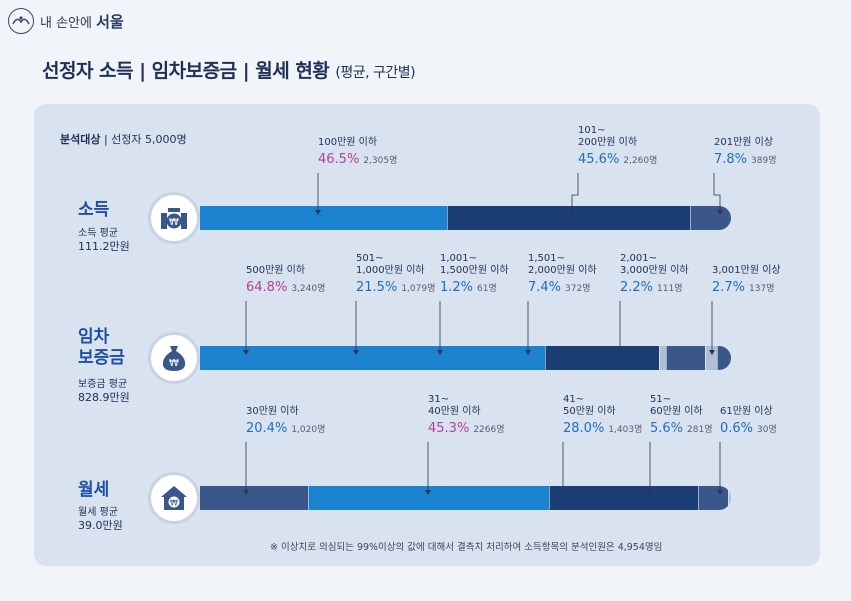 This screenshot has height=601, width=851. I want to click on segment-percent: 20.4%, so click(267, 428).